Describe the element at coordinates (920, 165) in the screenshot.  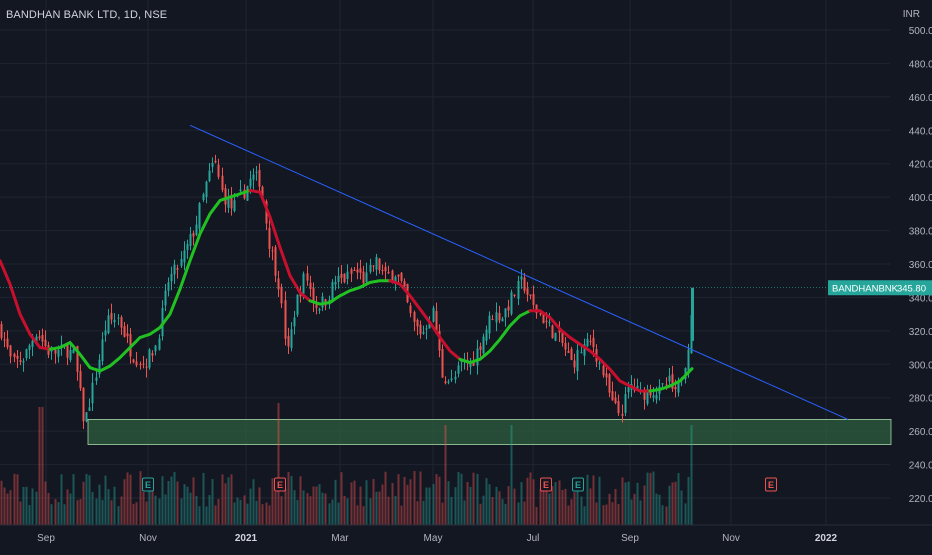
I see `y-tick-label: 420.00` at that location.